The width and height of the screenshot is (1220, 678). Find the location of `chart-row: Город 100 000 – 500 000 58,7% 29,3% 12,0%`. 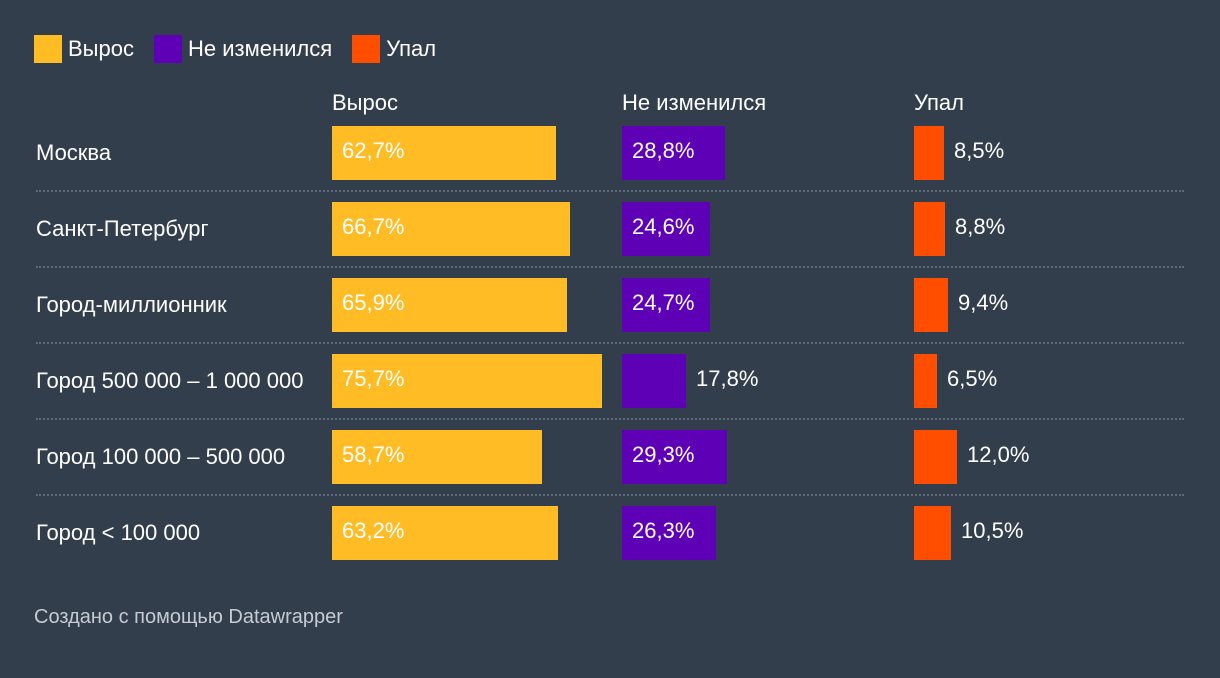

chart-row: Город 100 000 – 500 000 58,7% 29,3% 12,0% is located at coordinates (610, 457).